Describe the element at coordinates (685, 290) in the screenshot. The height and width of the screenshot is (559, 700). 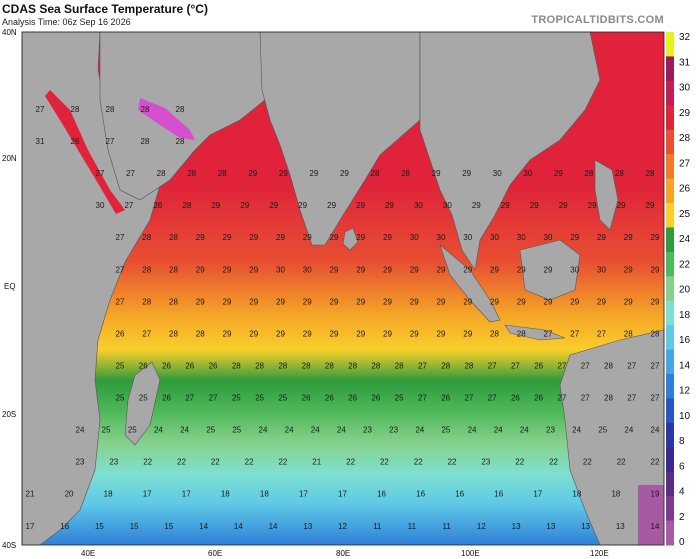
I see `colorbar-label: 20` at that location.